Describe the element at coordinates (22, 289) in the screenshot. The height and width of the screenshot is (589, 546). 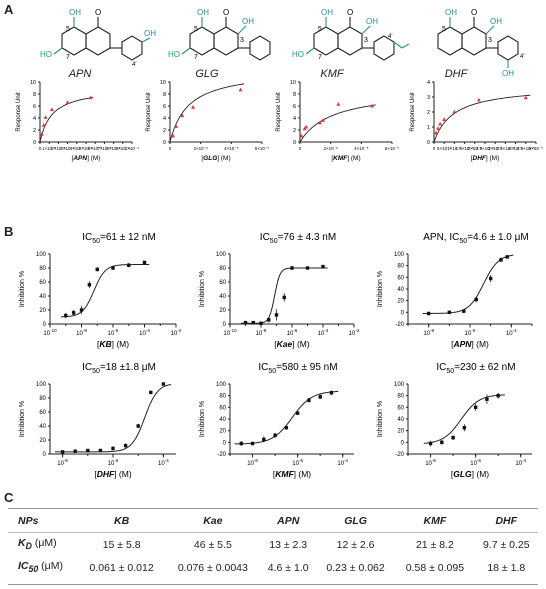
I see `y-axis-label: Inhibition %` at that location.